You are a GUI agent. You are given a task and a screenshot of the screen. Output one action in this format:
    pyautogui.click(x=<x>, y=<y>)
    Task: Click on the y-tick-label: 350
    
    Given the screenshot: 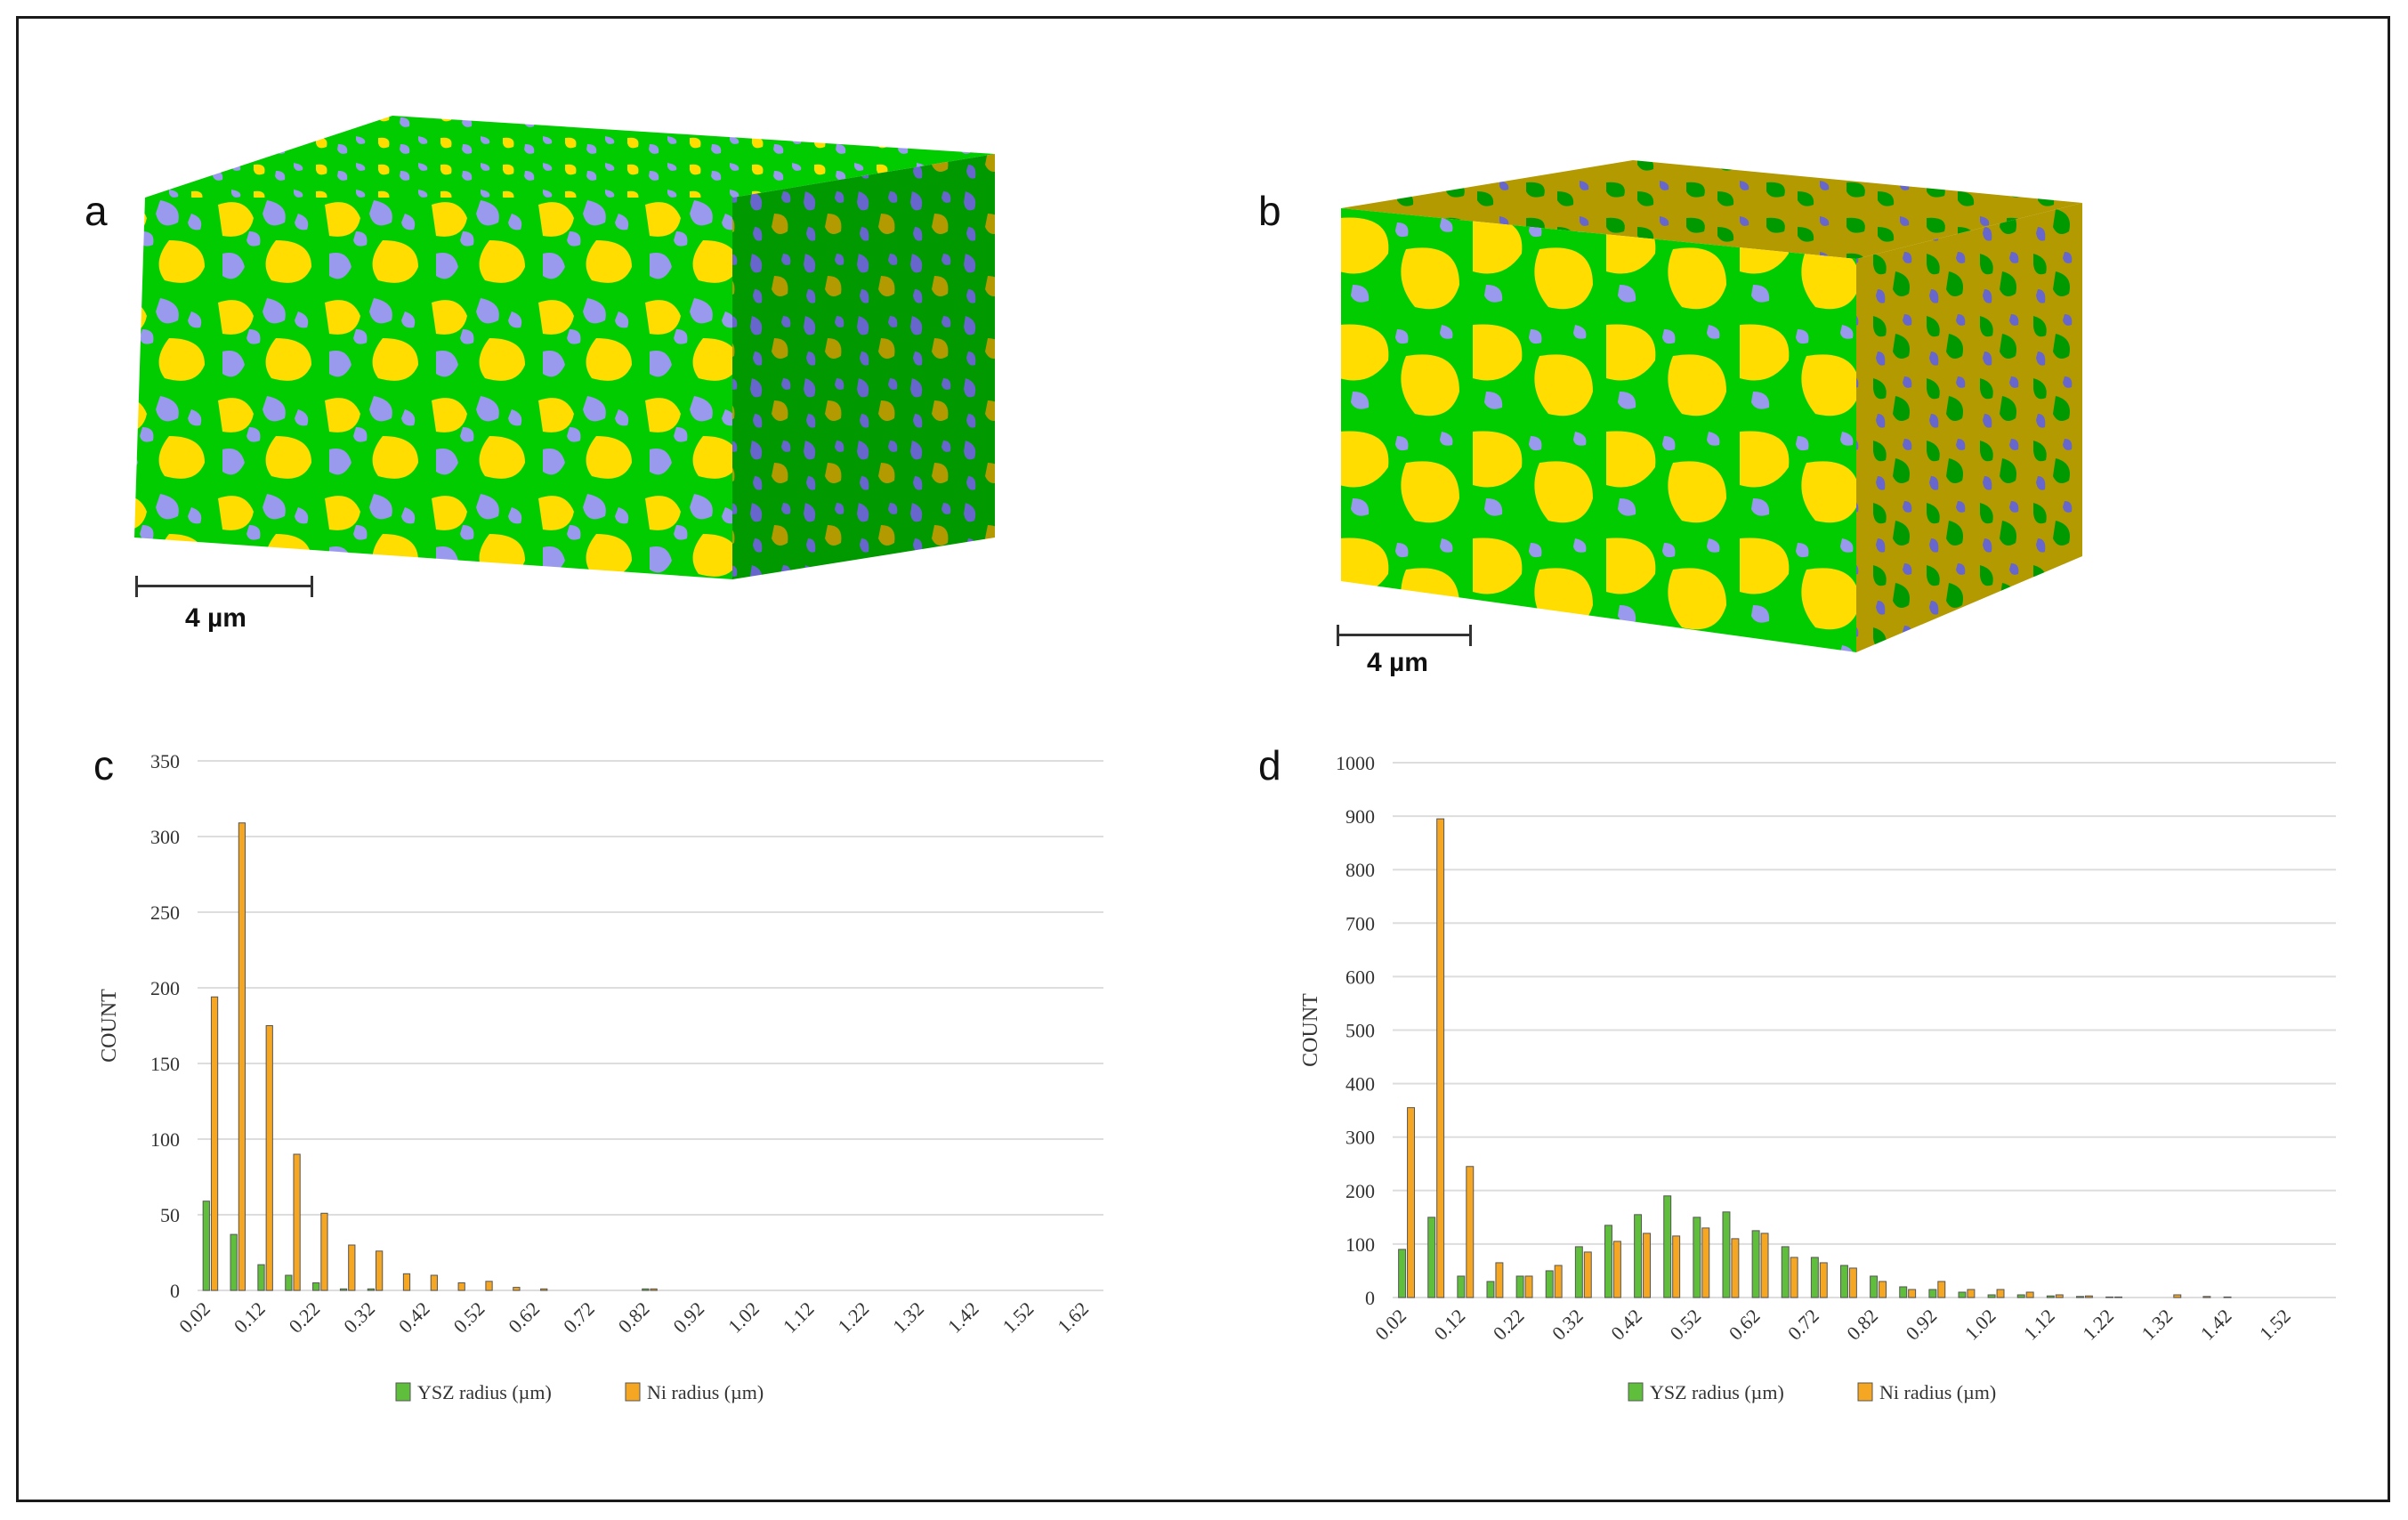 What is the action you would take?
    pyautogui.click(x=165, y=761)
    